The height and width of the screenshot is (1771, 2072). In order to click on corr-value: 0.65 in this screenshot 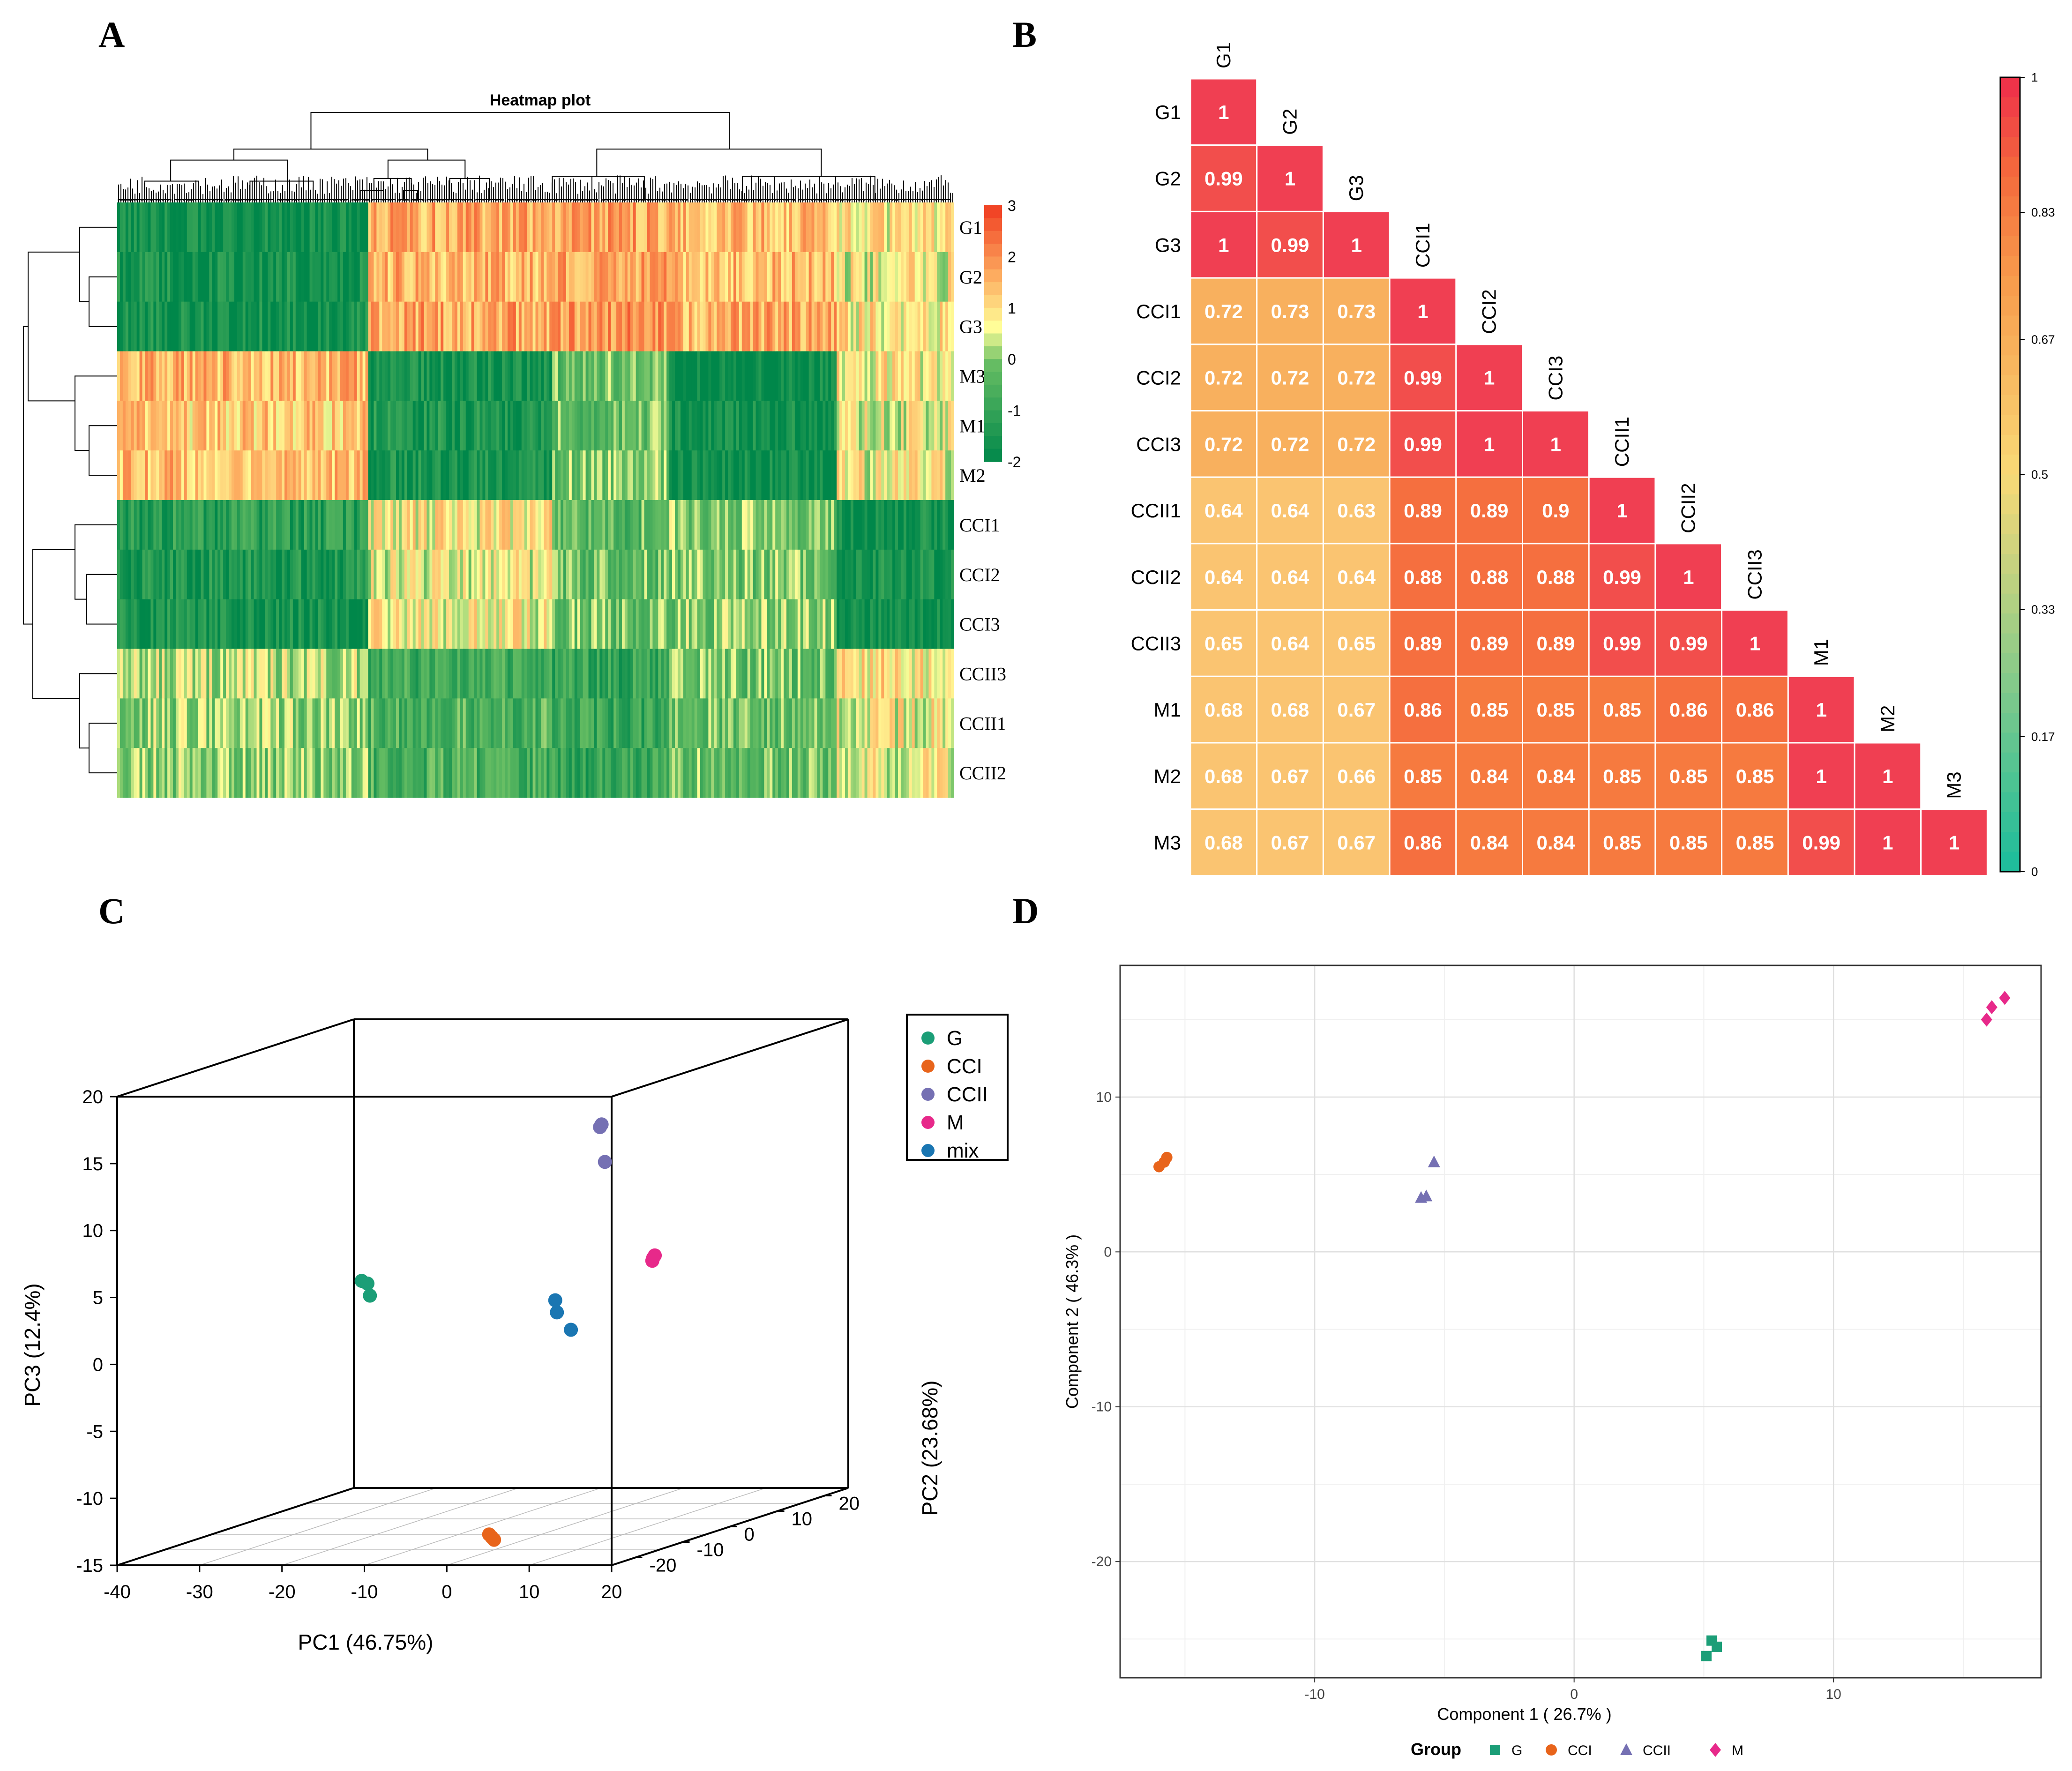, I will do `click(1224, 643)`.